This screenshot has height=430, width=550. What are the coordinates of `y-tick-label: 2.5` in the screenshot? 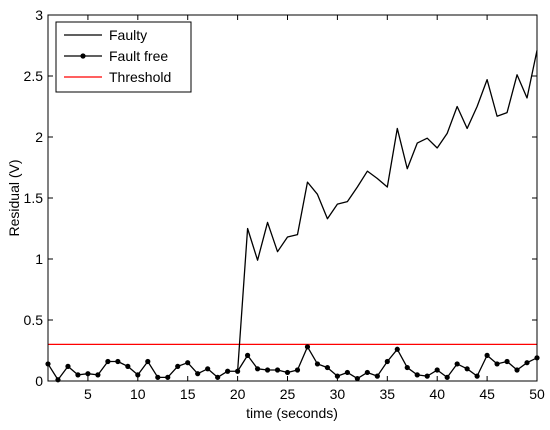 It's located at (34, 76).